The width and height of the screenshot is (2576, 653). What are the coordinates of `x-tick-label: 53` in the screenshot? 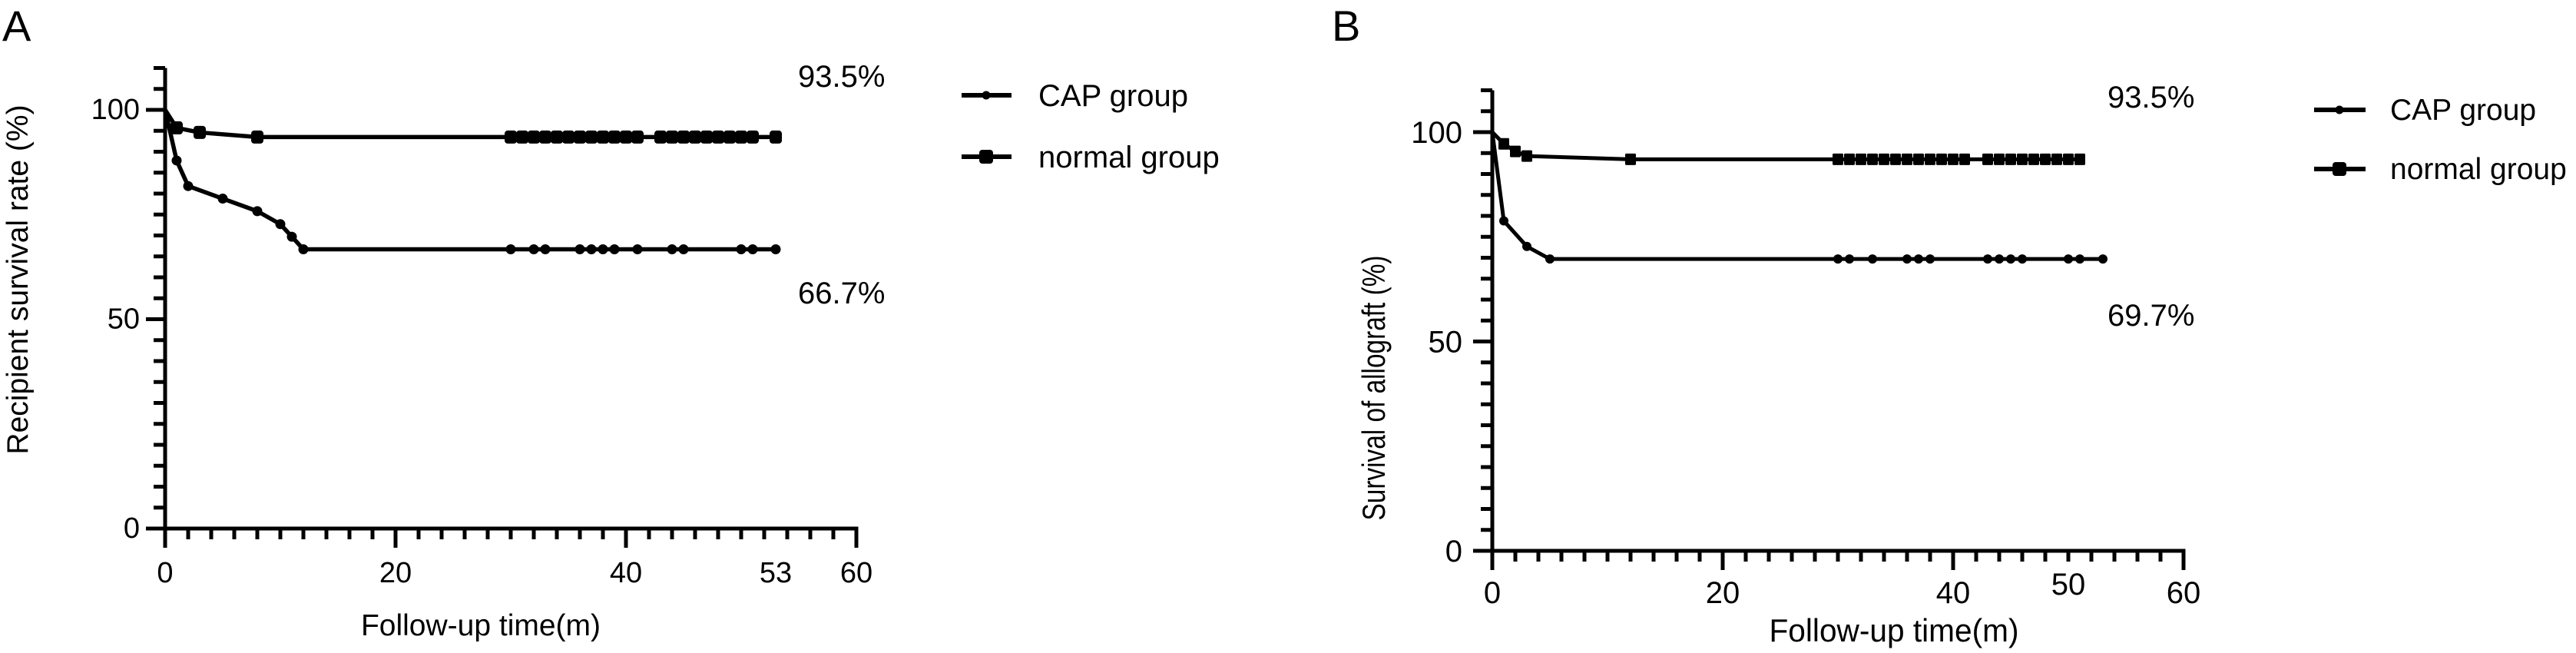 It's located at (776, 573).